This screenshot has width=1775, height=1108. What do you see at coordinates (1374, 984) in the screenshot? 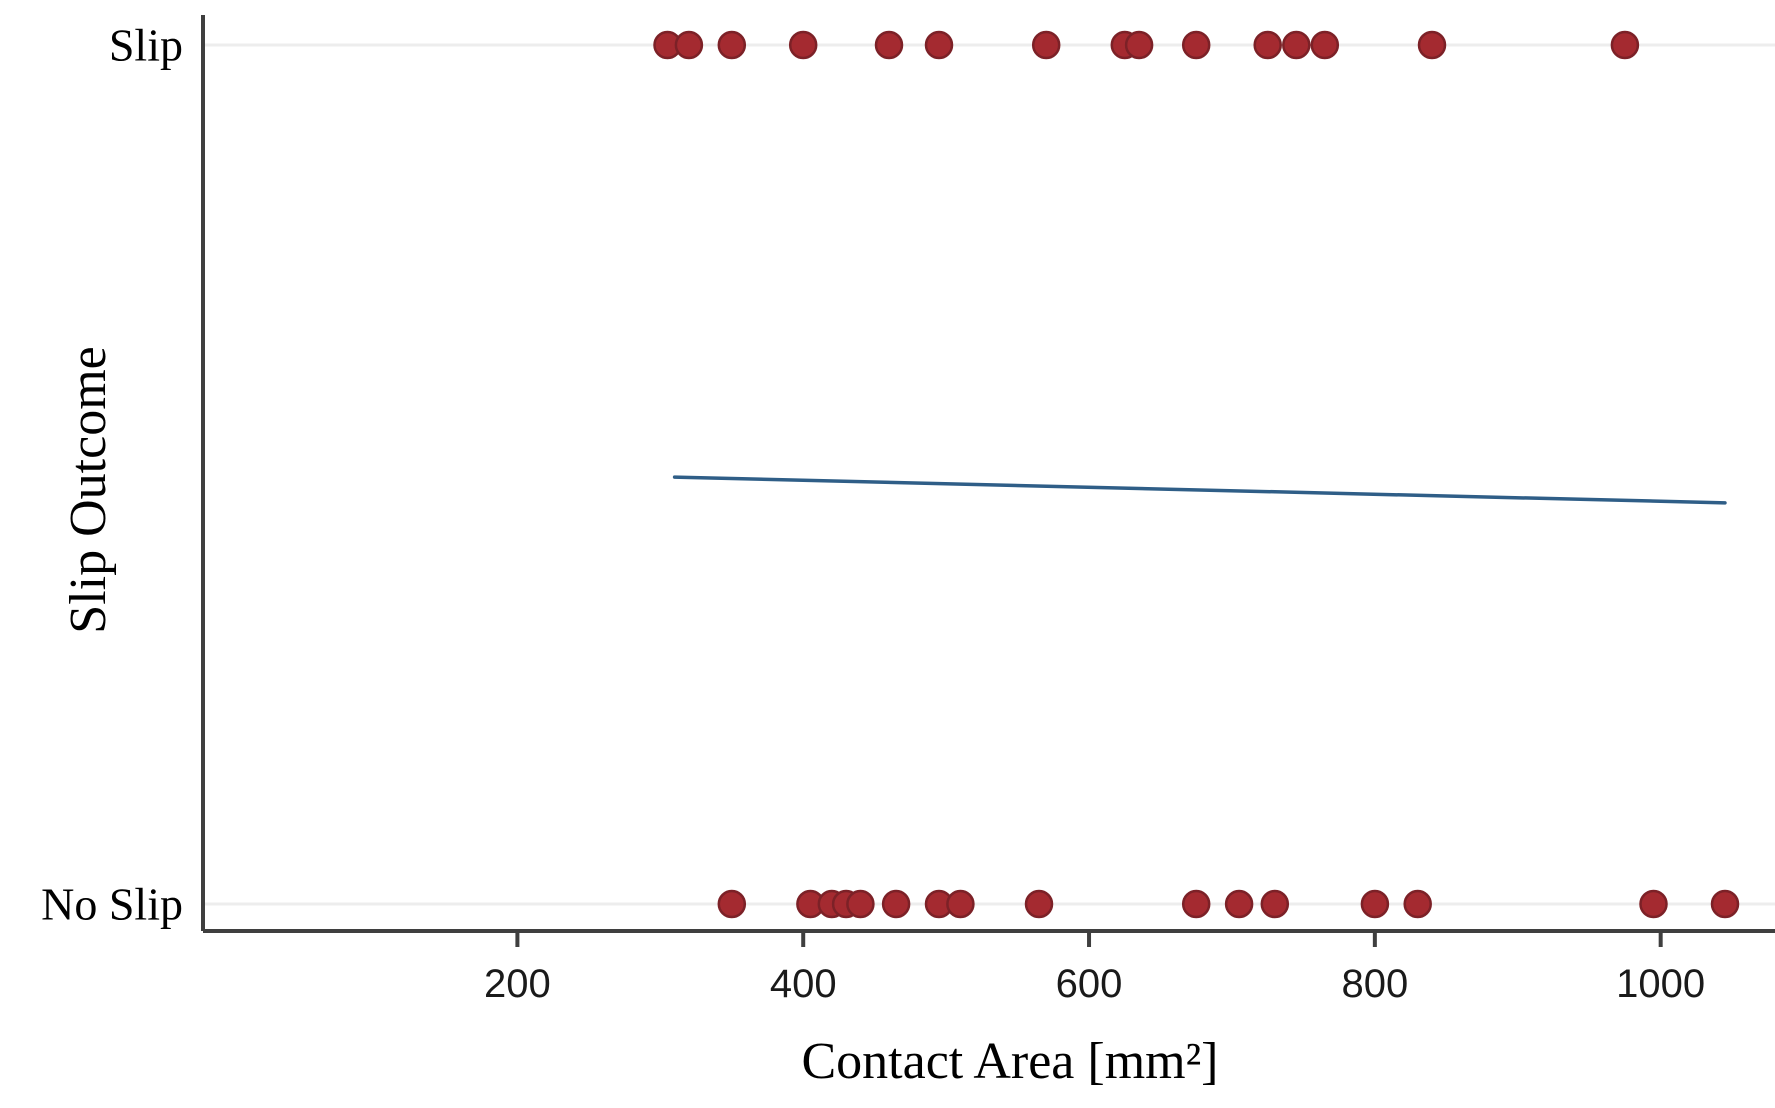
I see `x-tick-label: 800` at bounding box center [1374, 984].